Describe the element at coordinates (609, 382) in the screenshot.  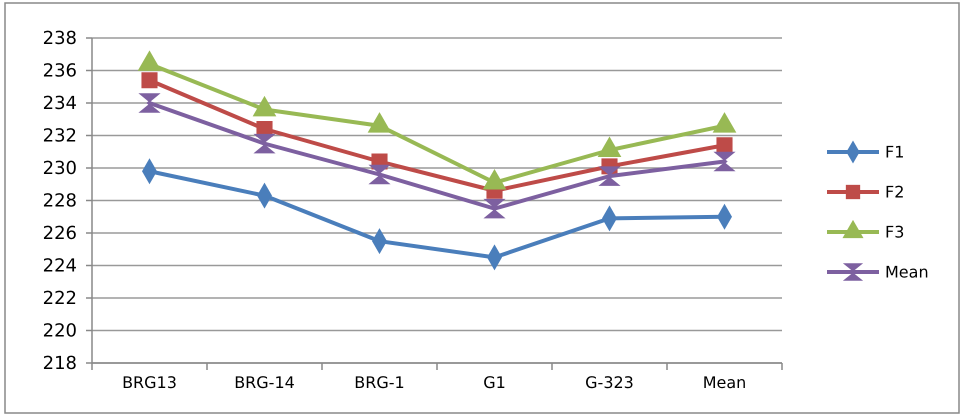
I see `x-tick-label: G-323` at that location.